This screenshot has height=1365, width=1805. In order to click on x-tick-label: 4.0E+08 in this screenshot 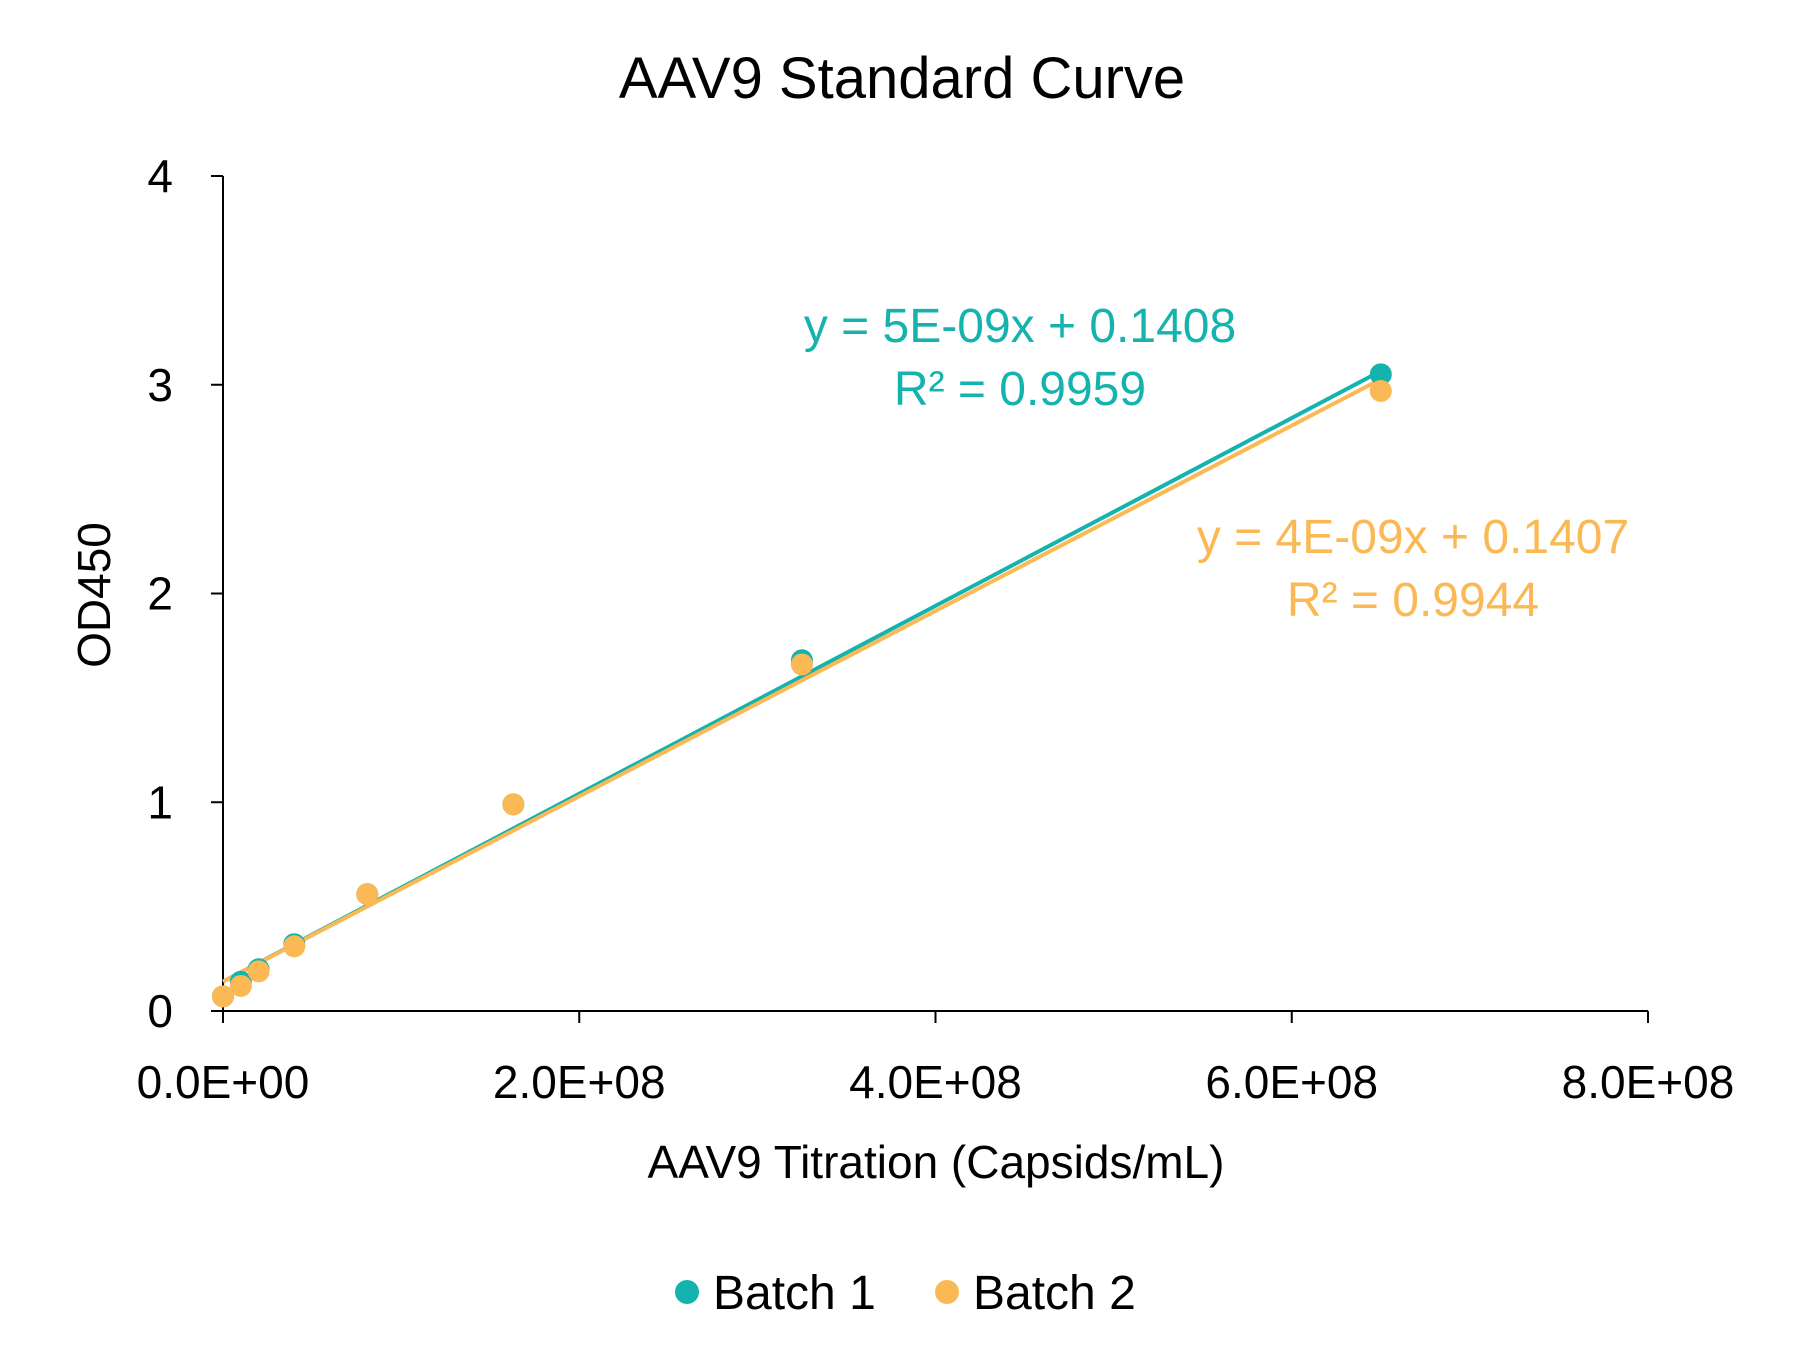, I will do `click(935, 1082)`.